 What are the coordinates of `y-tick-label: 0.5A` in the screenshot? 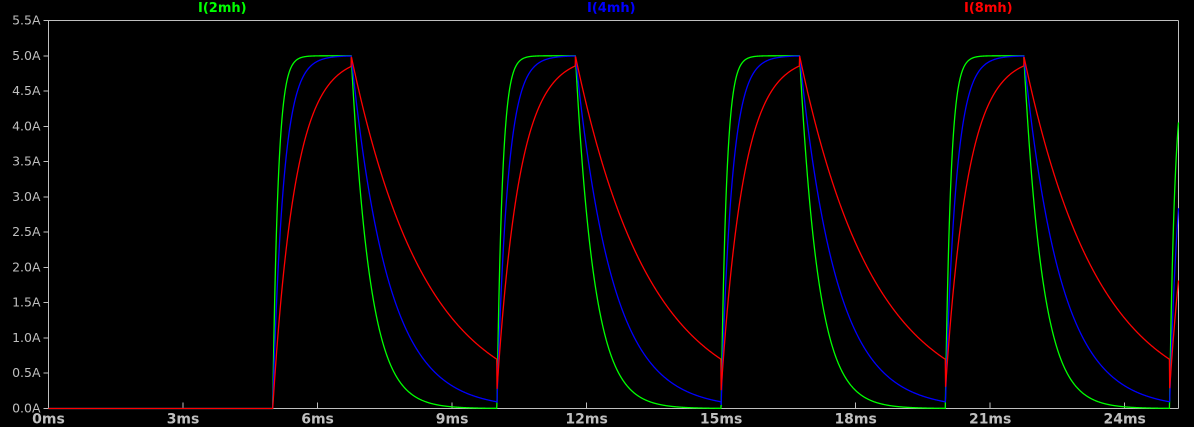 It's located at (26, 372).